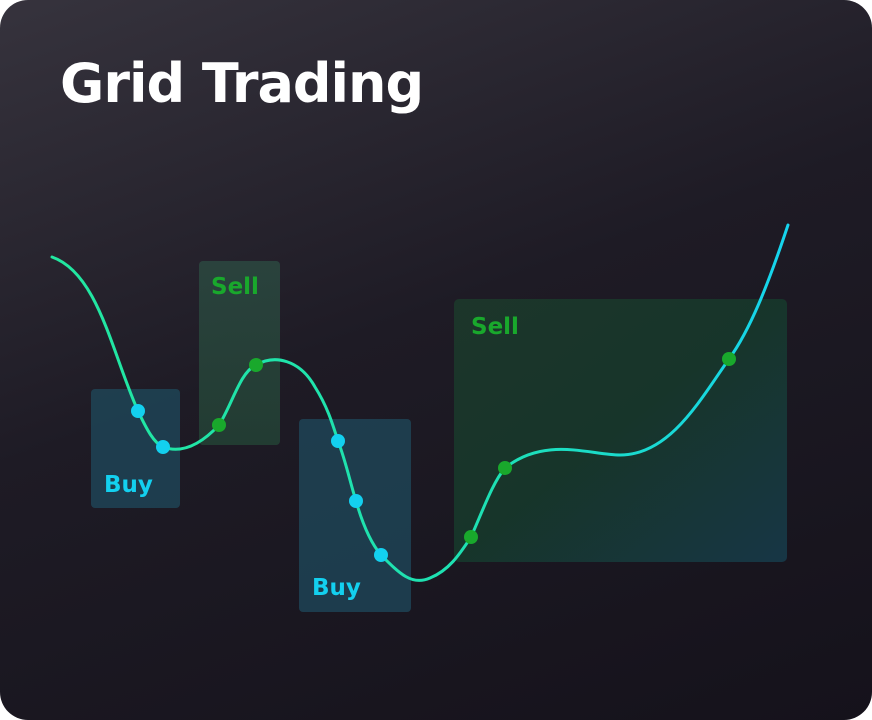  Describe the element at coordinates (128, 485) in the screenshot. I see `buy-label-1: Buy` at that location.